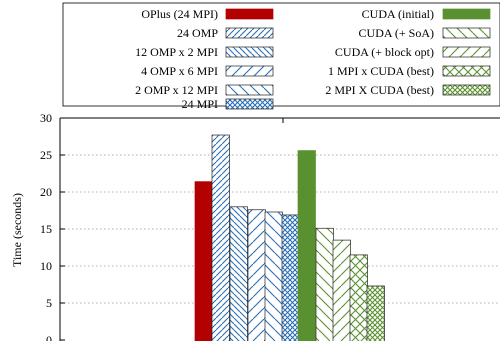 The width and height of the screenshot is (500, 341). Describe the element at coordinates (46, 229) in the screenshot. I see `y-tick-label: 15` at that location.